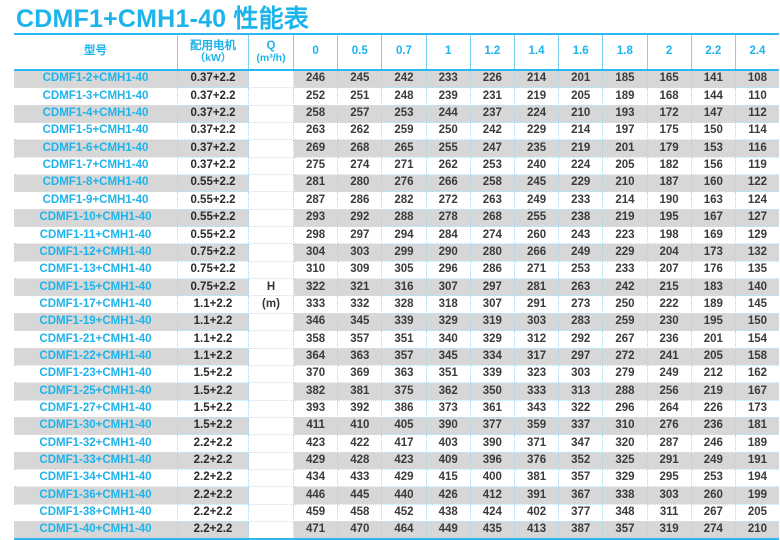 This screenshot has width=780, height=540. I want to click on cell-head-value: 210, so click(757, 530).